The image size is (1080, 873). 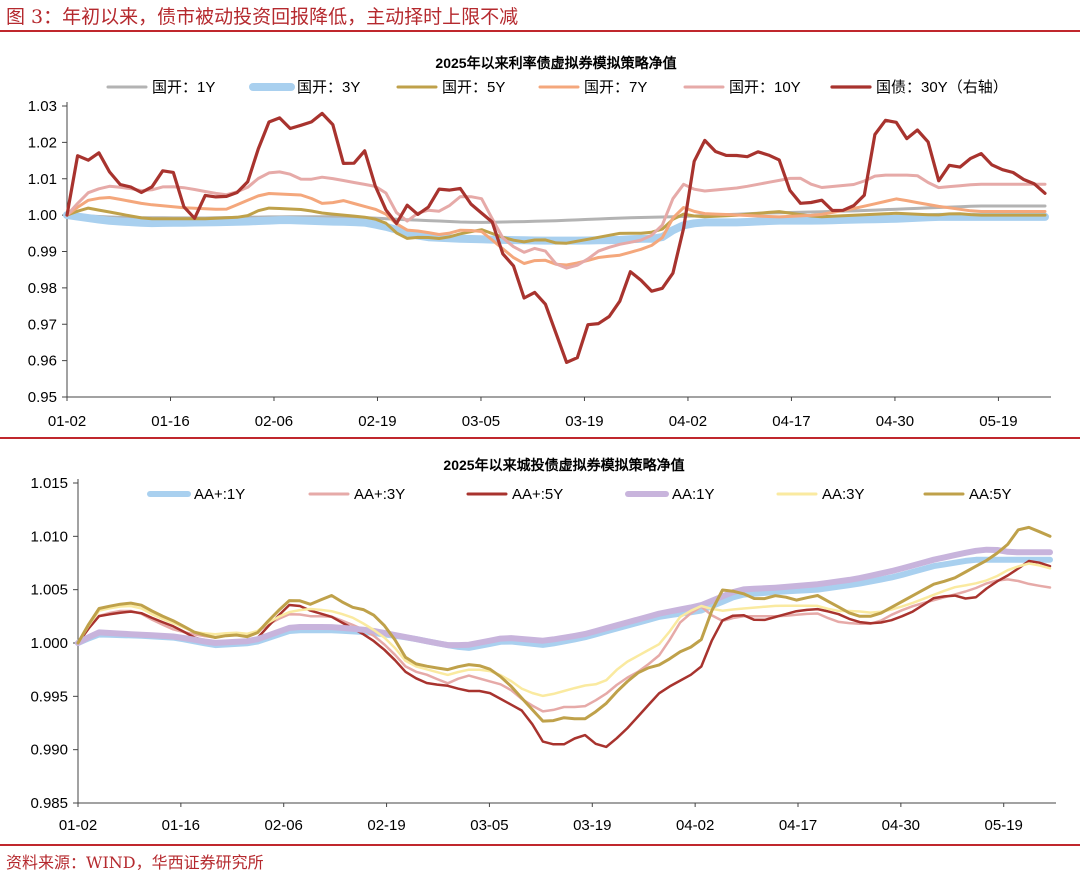 I want to click on y-tick-label: 0.97, so click(x=42, y=324).